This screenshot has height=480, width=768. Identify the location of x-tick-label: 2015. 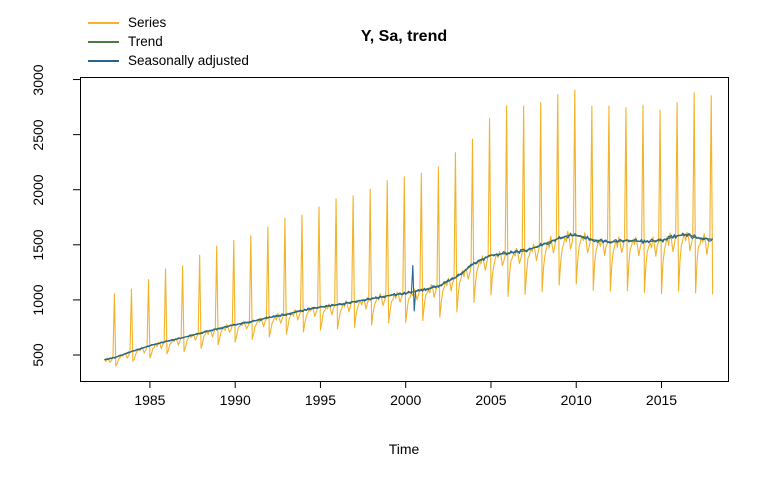
(661, 400).